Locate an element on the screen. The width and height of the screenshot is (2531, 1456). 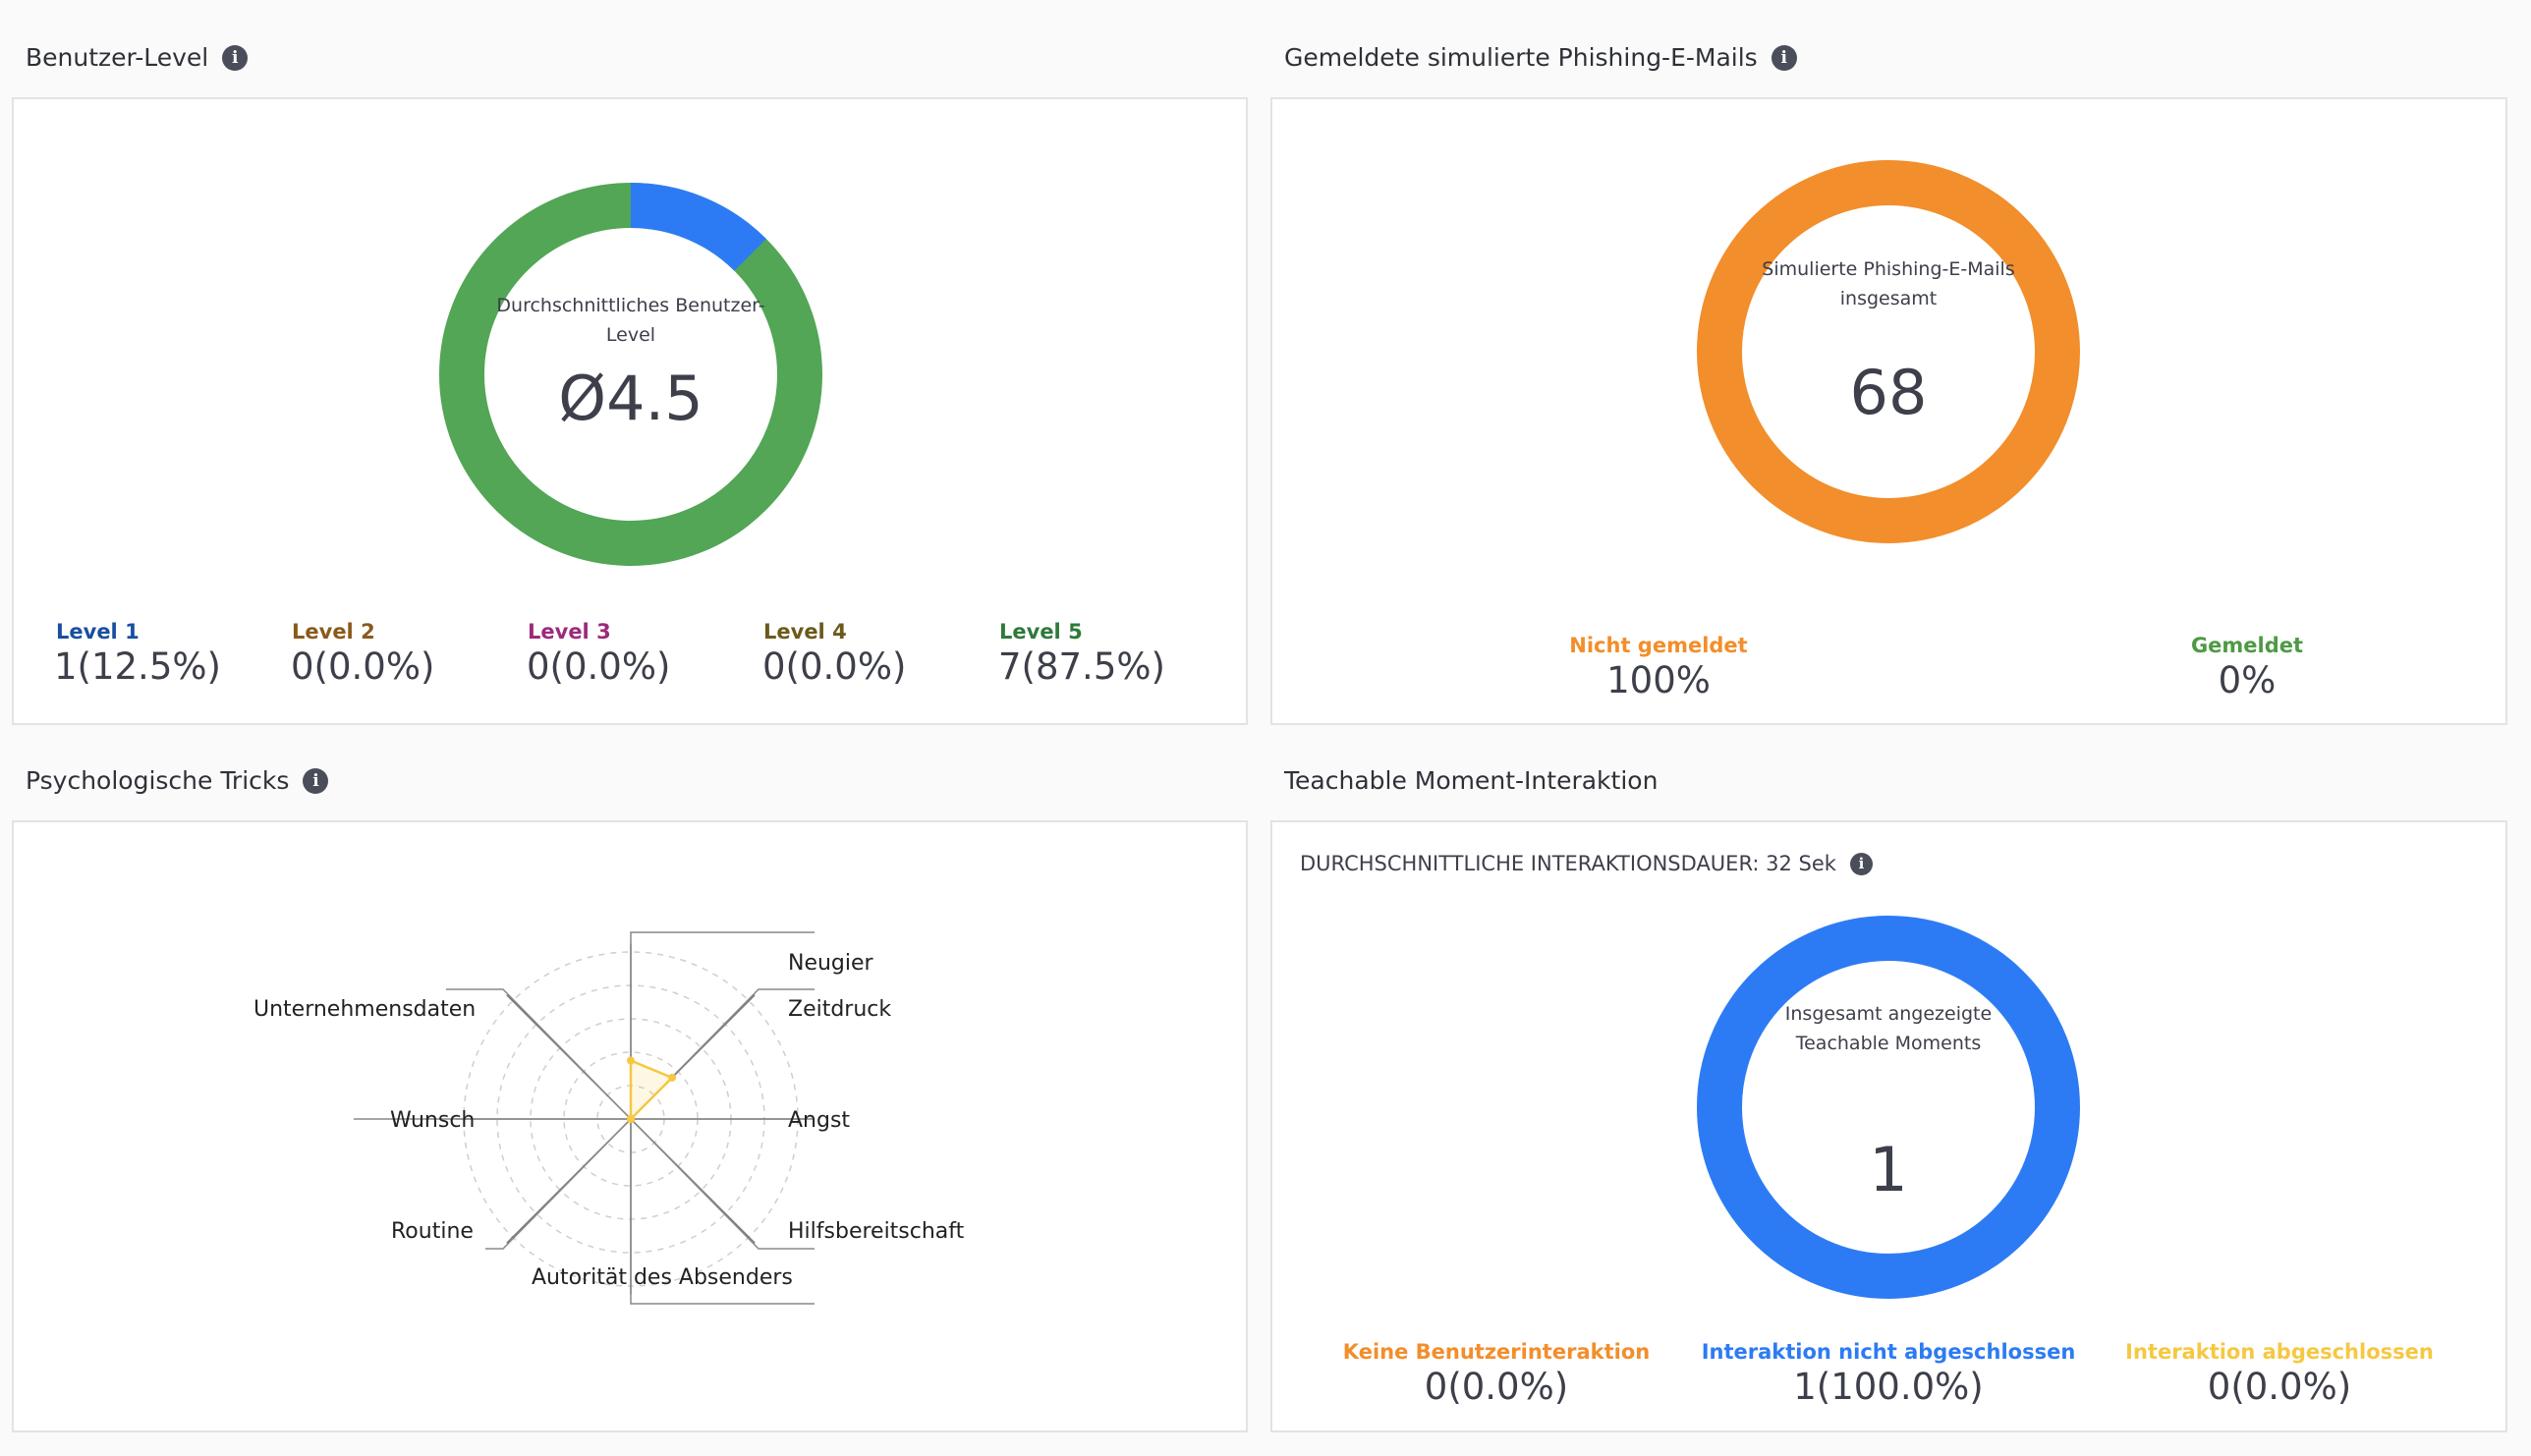
level1-value: 1(12.5%) is located at coordinates (137, 666).